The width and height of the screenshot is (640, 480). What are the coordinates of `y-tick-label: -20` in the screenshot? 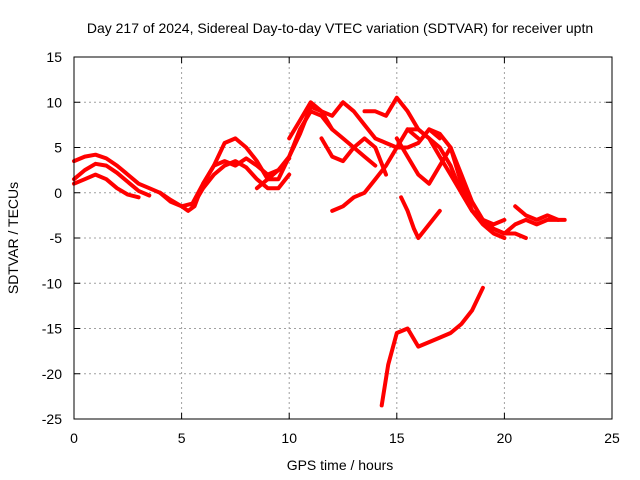 It's located at (52, 374).